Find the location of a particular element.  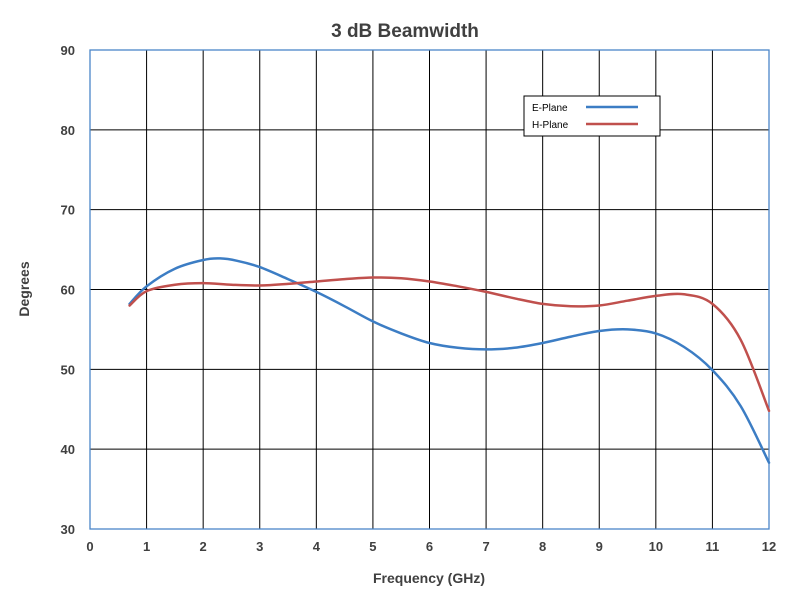

y-tick-label: 60 is located at coordinates (68, 290).